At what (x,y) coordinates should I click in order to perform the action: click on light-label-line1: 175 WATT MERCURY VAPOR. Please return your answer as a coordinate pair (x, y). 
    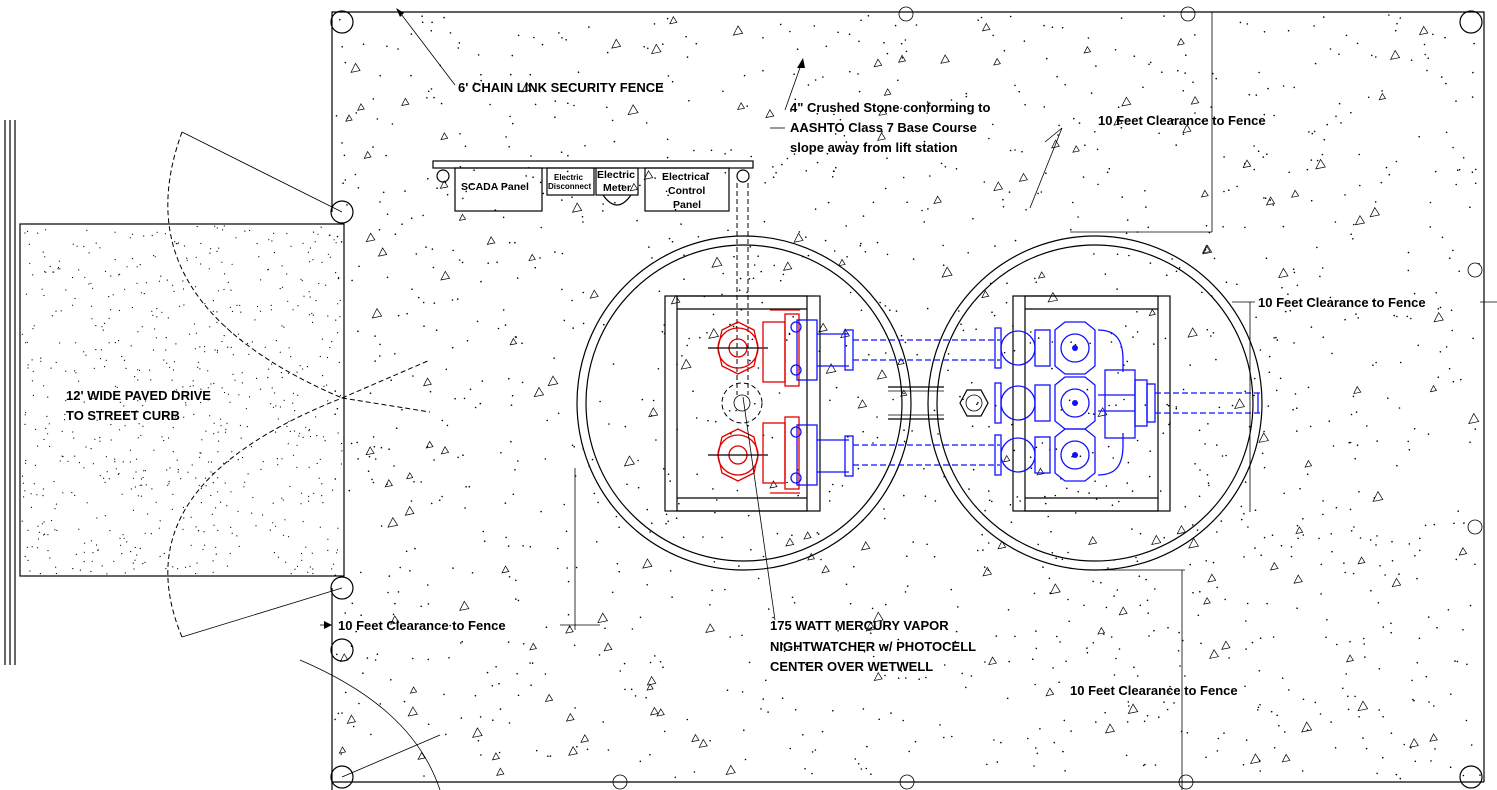
    Looking at the image, I should click on (859, 625).